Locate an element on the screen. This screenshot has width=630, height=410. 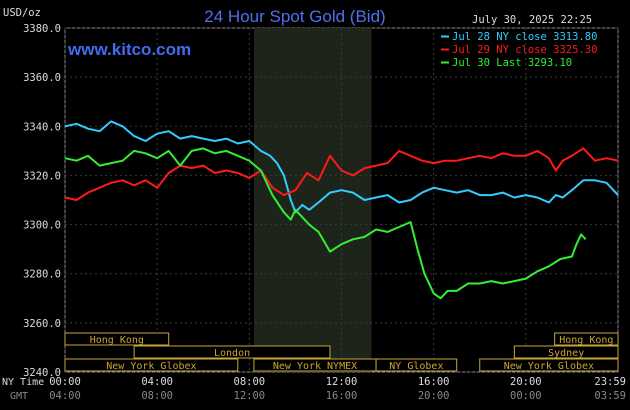
ny-time-label: NY Time is located at coordinates (23, 382).